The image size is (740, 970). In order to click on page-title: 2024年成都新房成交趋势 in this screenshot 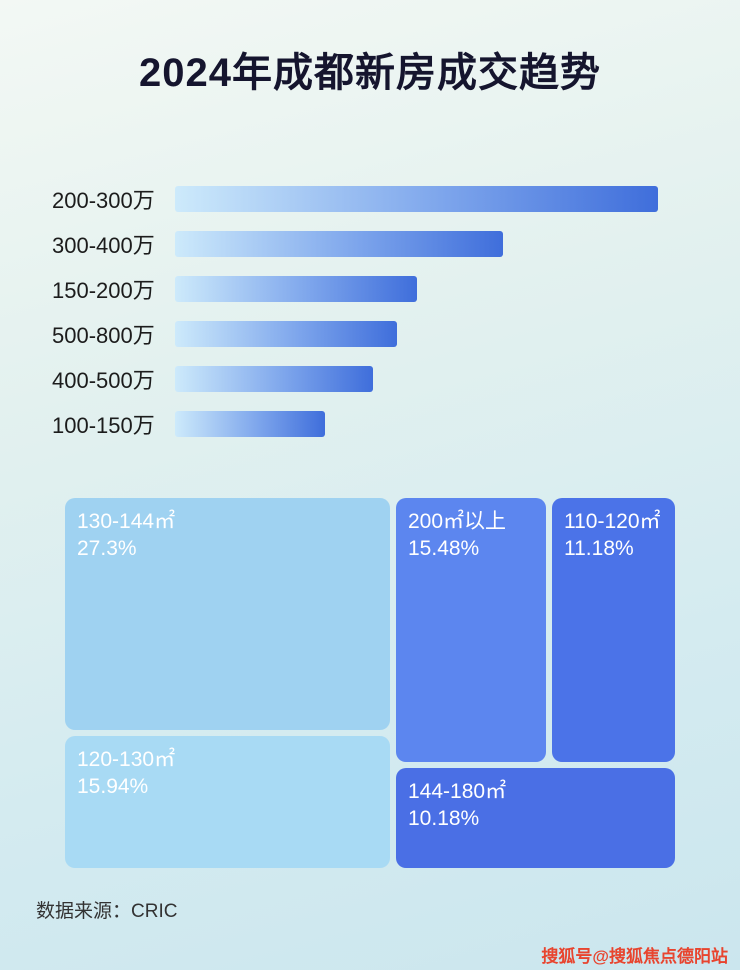, I will do `click(370, 73)`.